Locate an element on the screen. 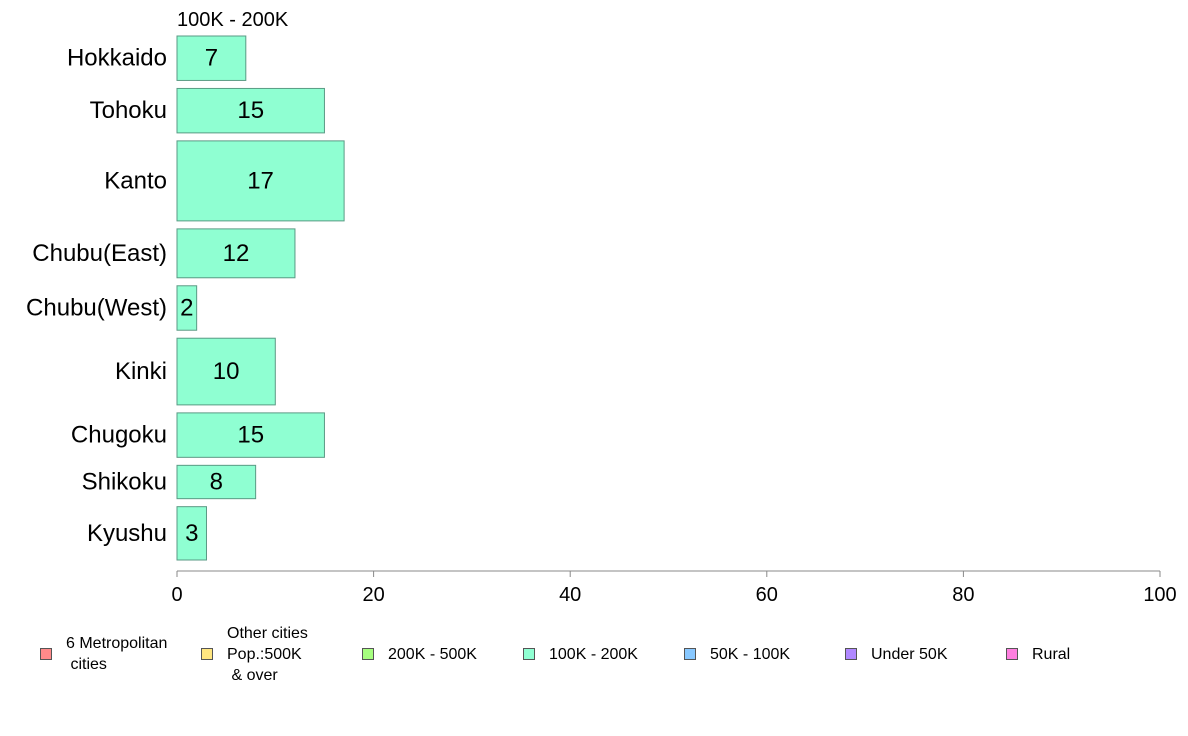 The width and height of the screenshot is (1188, 736). bar-value-label: 12 is located at coordinates (236, 253).